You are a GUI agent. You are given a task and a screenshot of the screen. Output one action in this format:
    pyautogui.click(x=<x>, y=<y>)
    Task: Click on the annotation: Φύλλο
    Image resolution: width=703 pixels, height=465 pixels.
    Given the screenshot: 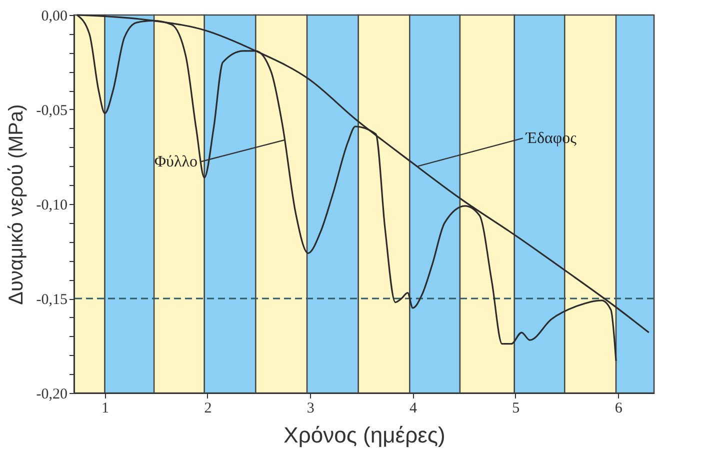 What is the action you would take?
    pyautogui.click(x=176, y=162)
    